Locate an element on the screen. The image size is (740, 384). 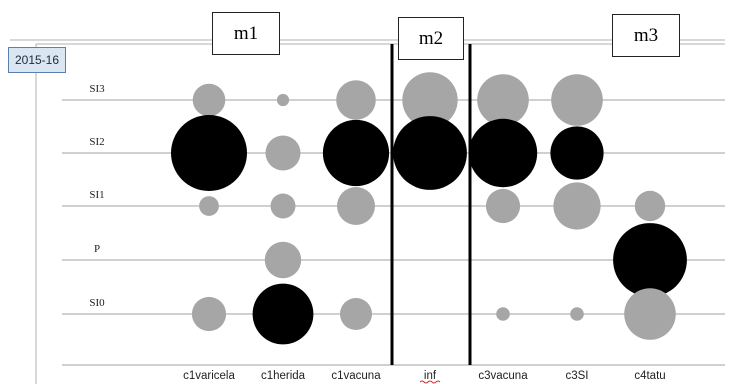
x-label-c1varicela: c1varicela is located at coordinates (209, 376).